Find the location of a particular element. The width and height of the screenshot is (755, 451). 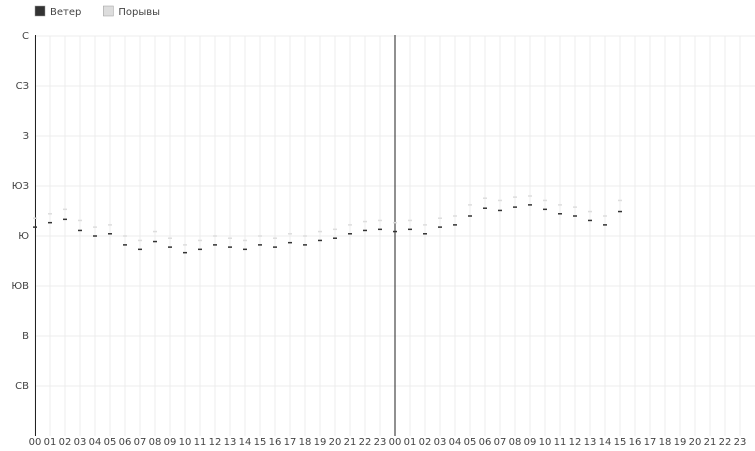

y-tick-label: В is located at coordinates (25, 336).